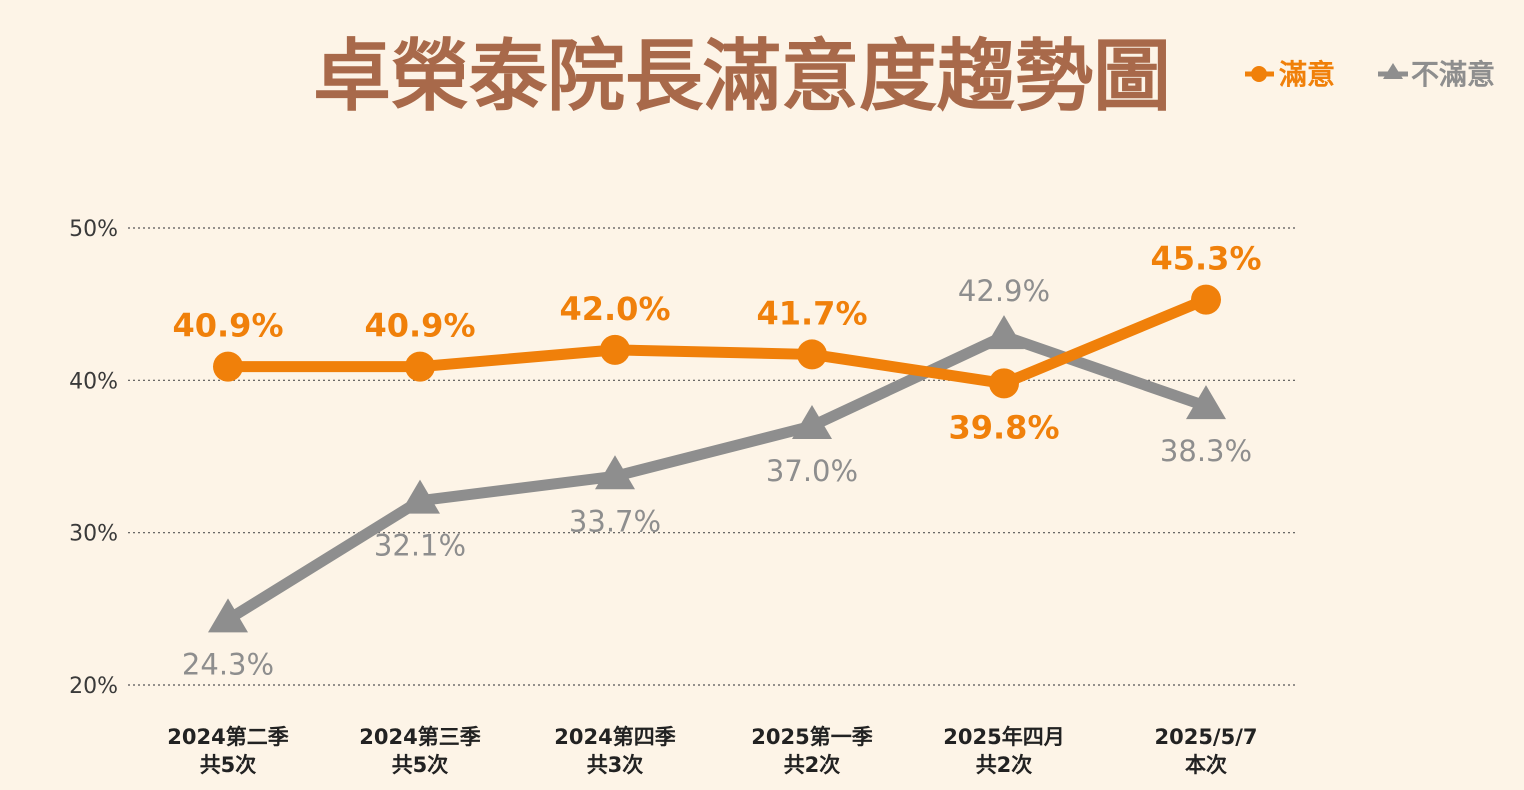 This screenshot has width=1524, height=790. Describe the element at coordinates (1205, 259) in the screenshot. I see `satisfied-data-label: 45.3%` at that location.